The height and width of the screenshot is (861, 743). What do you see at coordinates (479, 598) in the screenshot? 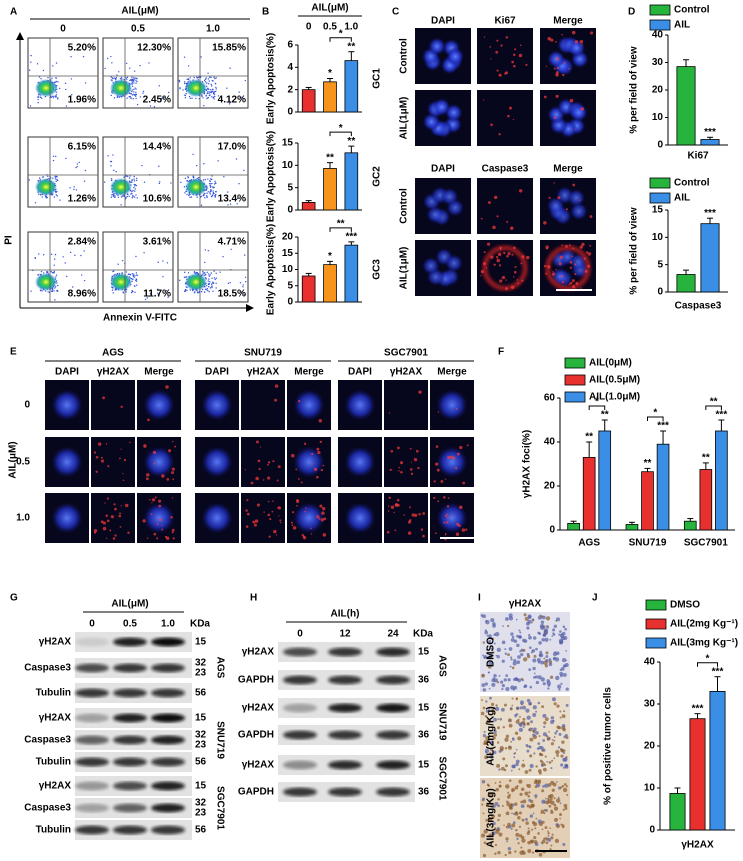
I see `panel-letter: I` at bounding box center [479, 598].